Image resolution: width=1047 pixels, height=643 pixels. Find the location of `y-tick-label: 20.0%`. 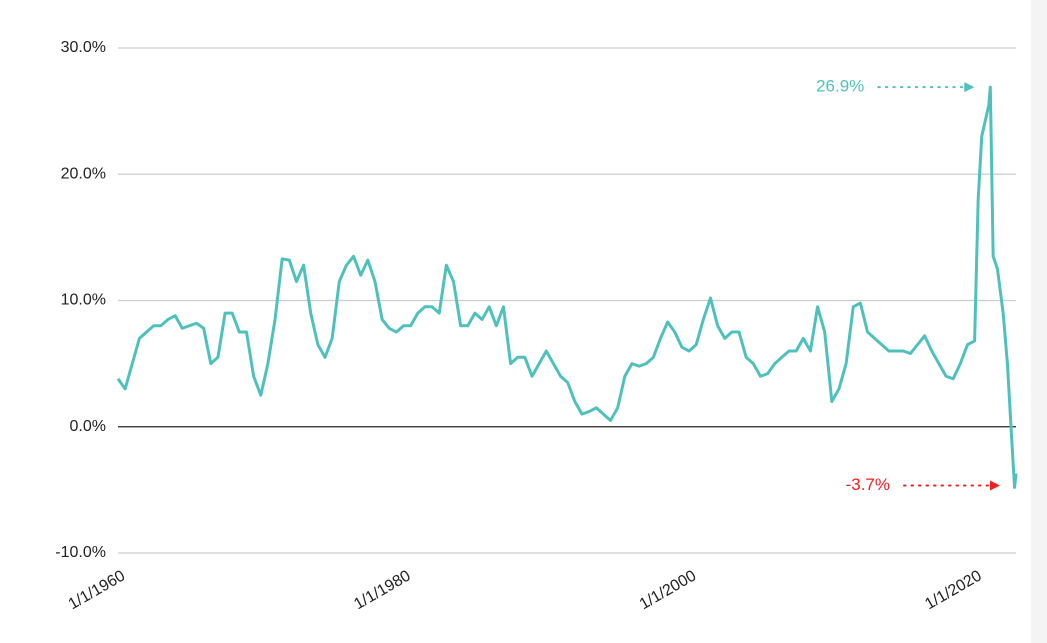

y-tick-label: 20.0% is located at coordinates (83, 173).